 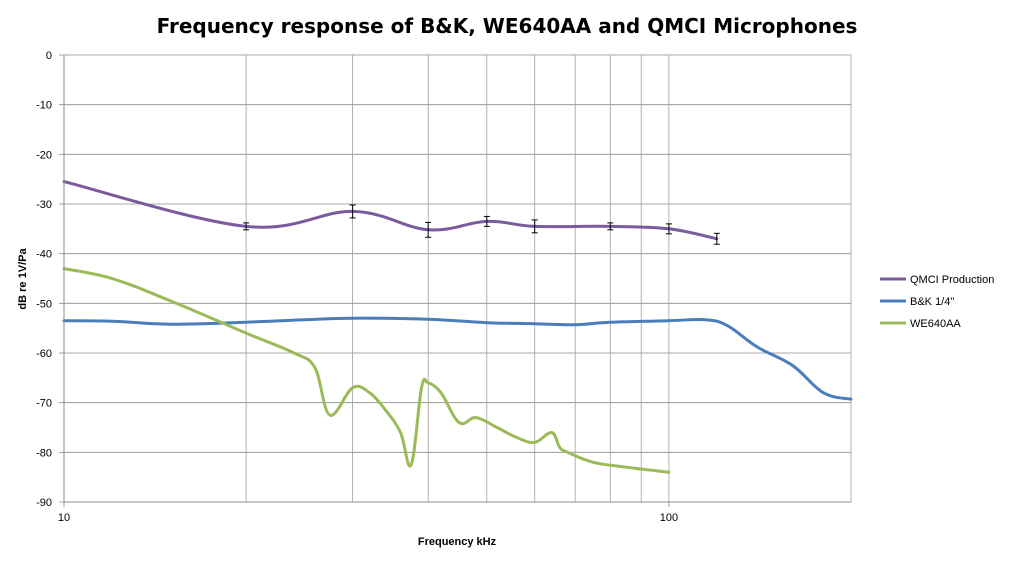 What do you see at coordinates (952, 280) in the screenshot?
I see `legend-label: QMCI Production` at bounding box center [952, 280].